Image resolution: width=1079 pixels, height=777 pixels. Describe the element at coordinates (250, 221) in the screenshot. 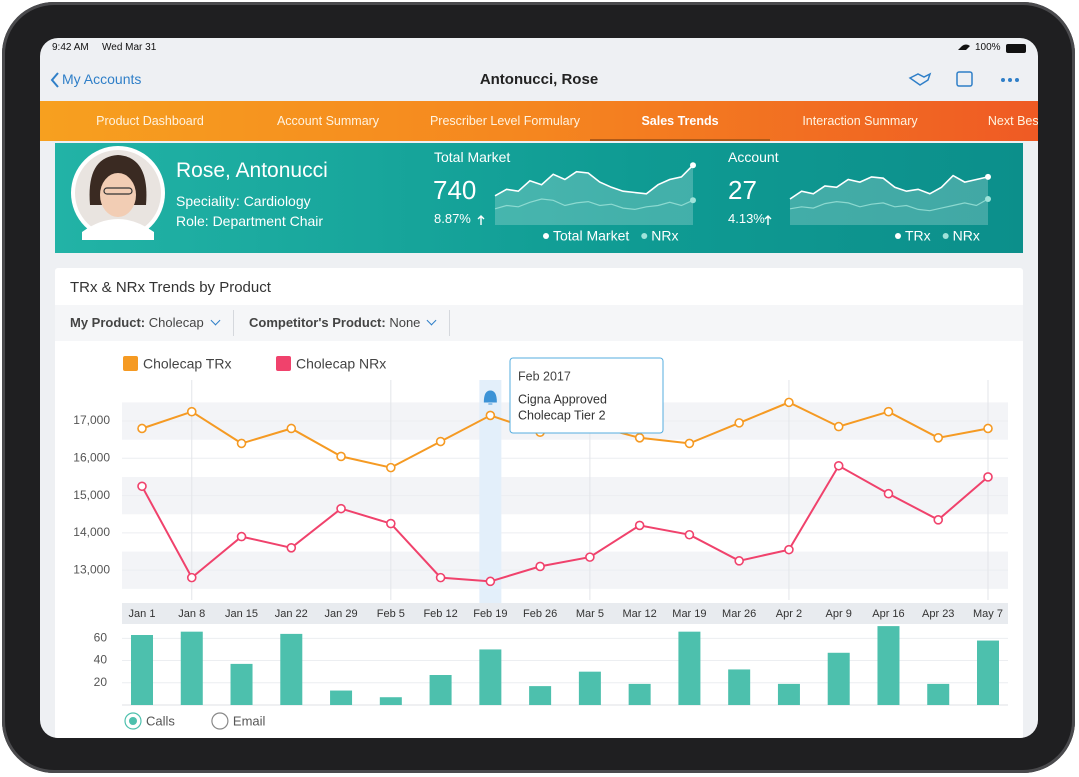

I see `profile-role: Role: Department Chair` at that location.